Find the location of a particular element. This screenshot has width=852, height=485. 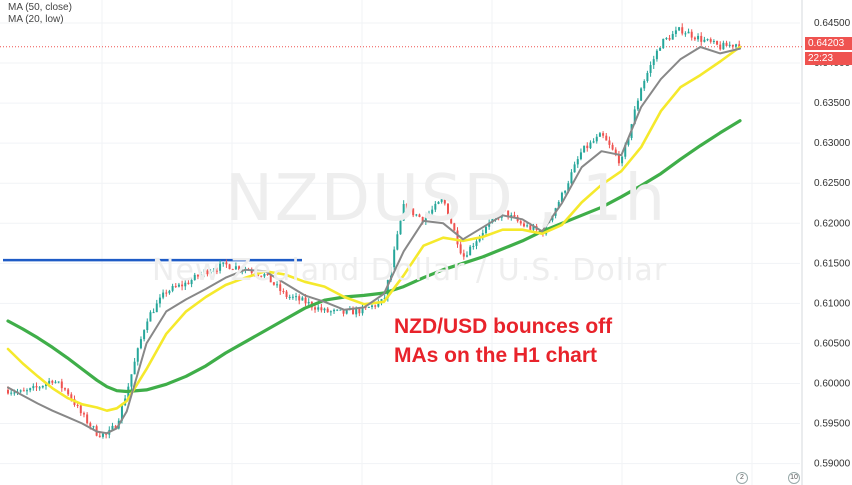

legend-ma50: MA (50, close) is located at coordinates (40, 7).